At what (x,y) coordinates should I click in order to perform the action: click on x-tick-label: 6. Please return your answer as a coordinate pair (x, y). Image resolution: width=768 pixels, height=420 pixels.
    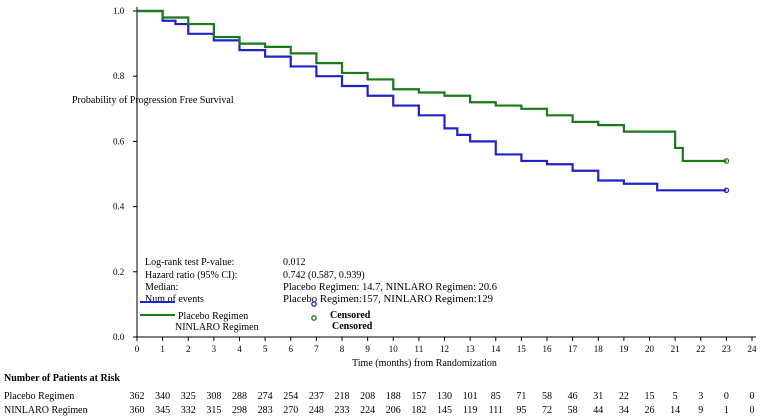
    Looking at the image, I should click on (291, 349).